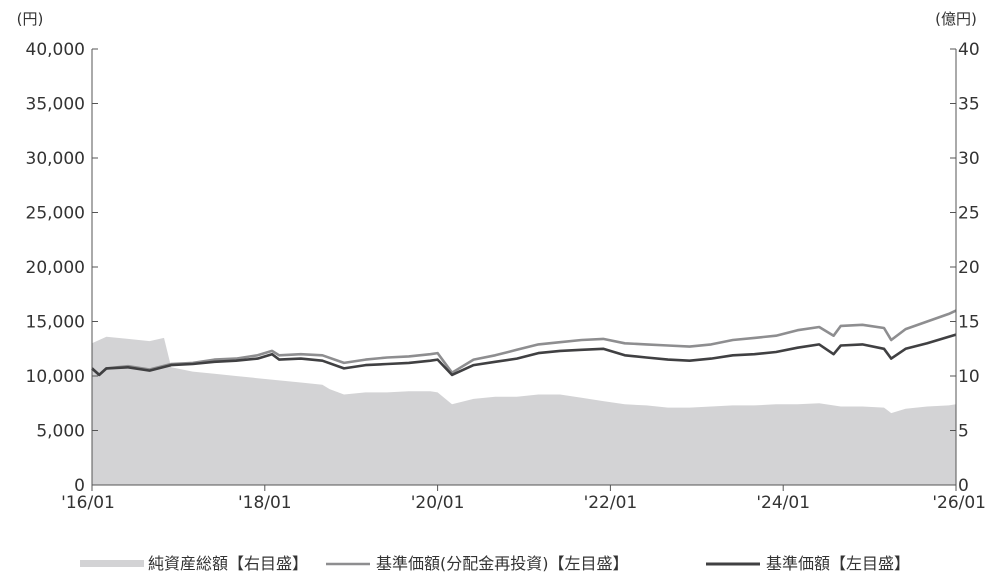 This screenshot has width=987, height=574. I want to click on legend-label-net-assets: 純資産総額【右目盛】, so click(228, 563).